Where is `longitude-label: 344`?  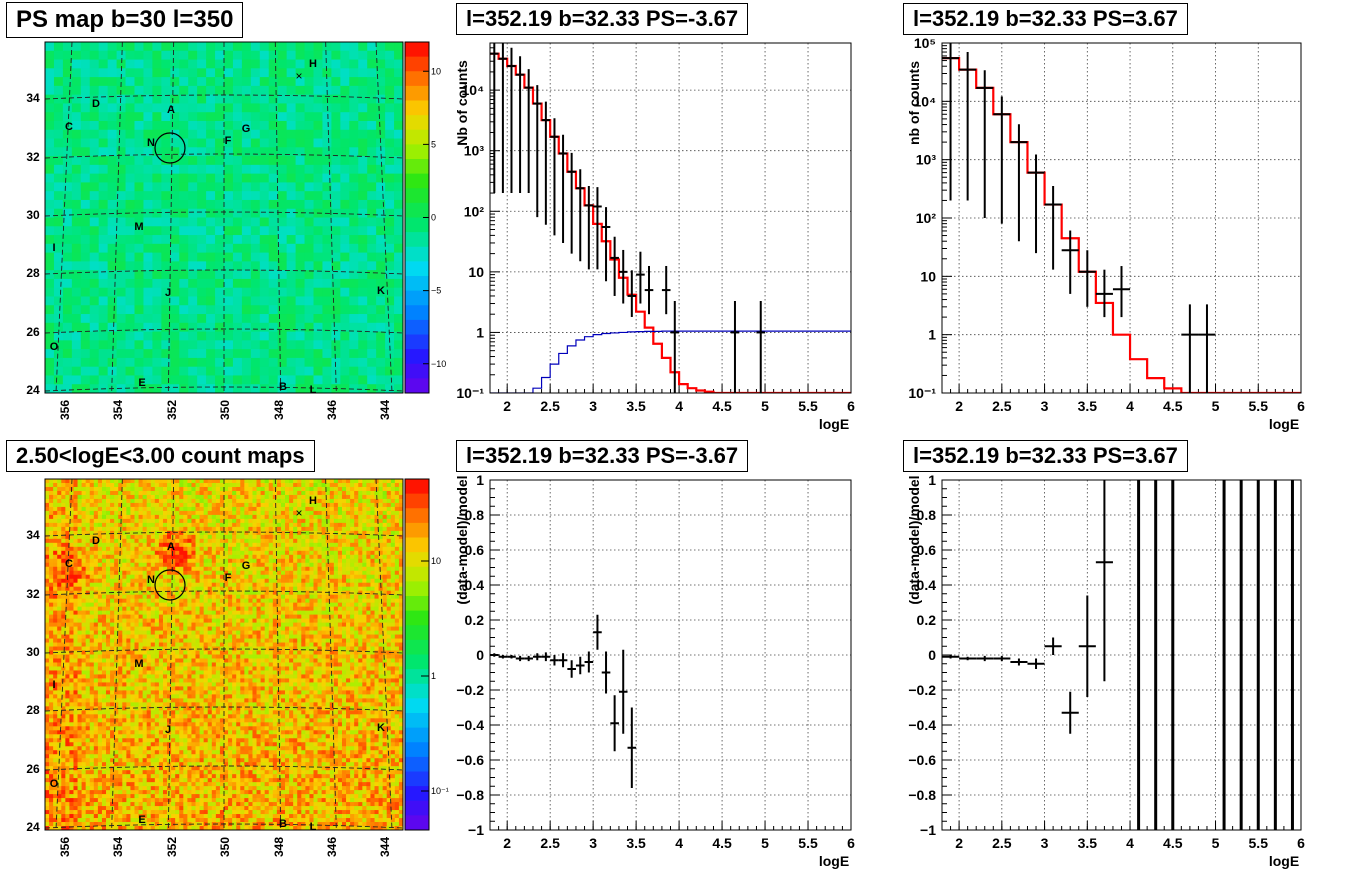 longitude-label: 344 is located at coordinates (385, 410).